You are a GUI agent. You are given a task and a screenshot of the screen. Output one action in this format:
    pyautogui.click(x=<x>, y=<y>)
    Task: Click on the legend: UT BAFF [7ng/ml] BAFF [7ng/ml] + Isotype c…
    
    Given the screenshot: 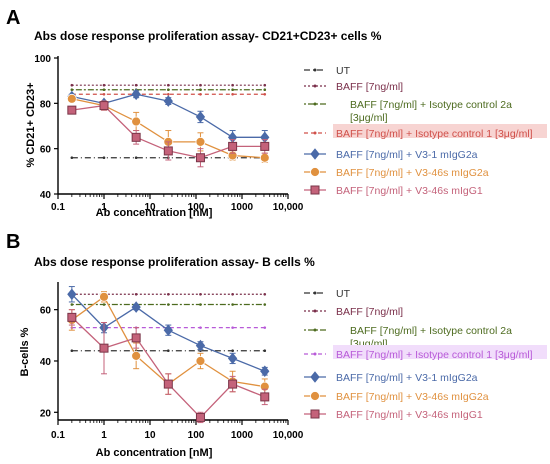 What is the action you would take?
    pyautogui.click(x=425, y=354)
    